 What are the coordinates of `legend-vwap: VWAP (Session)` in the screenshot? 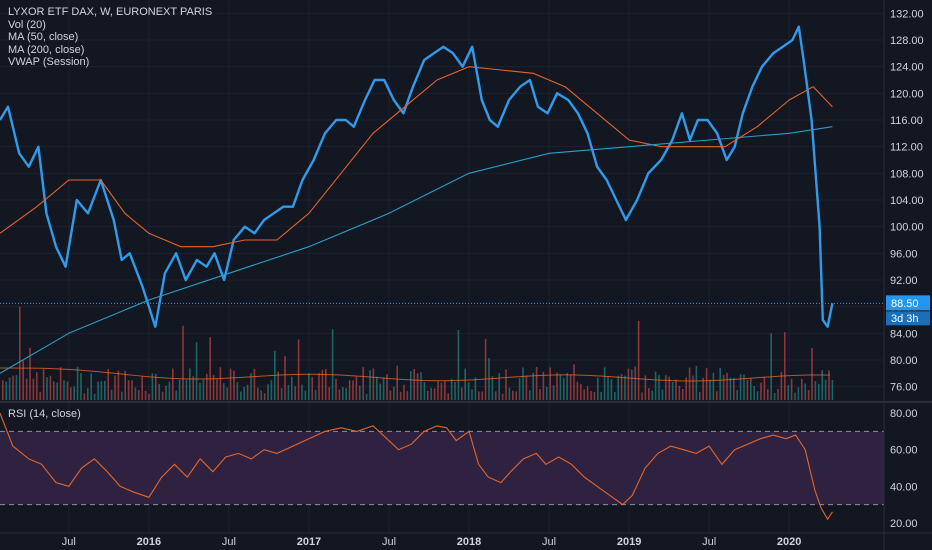 It's located at (49, 62).